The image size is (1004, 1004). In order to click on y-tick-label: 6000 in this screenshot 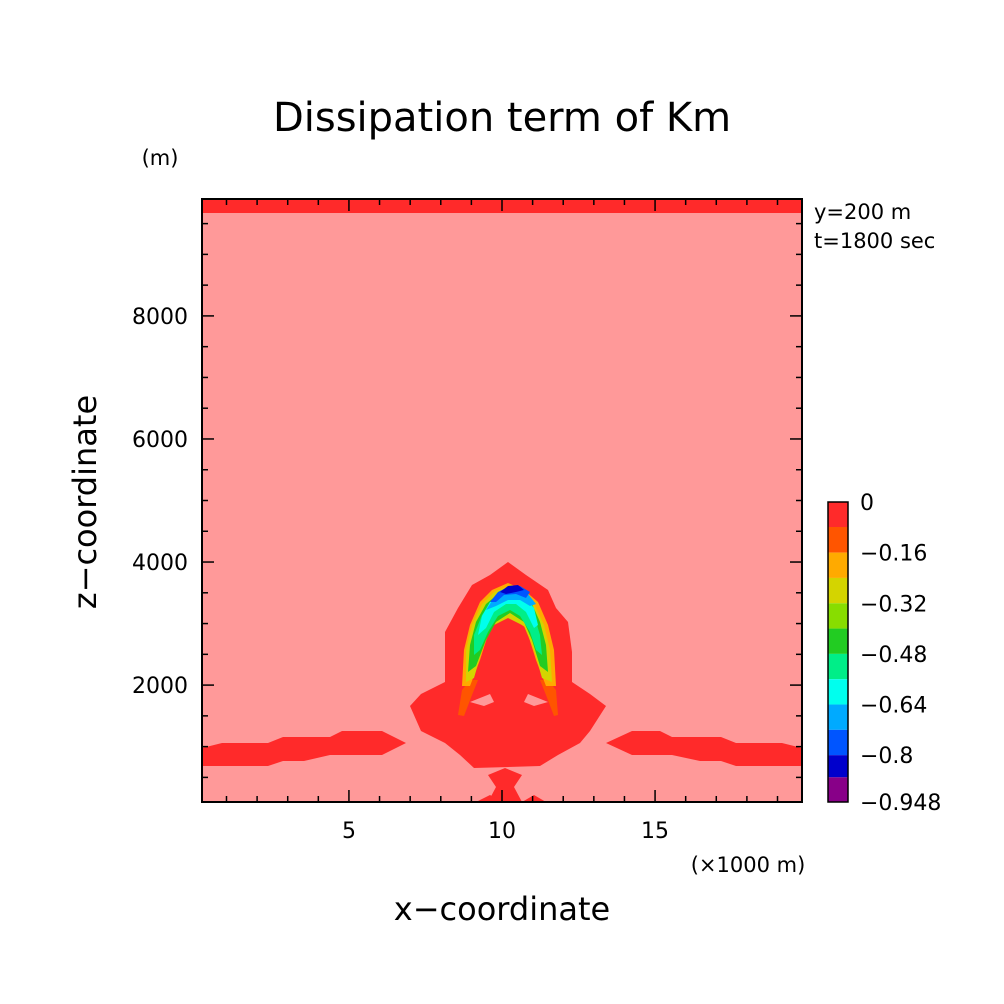, I will do `click(160, 440)`.